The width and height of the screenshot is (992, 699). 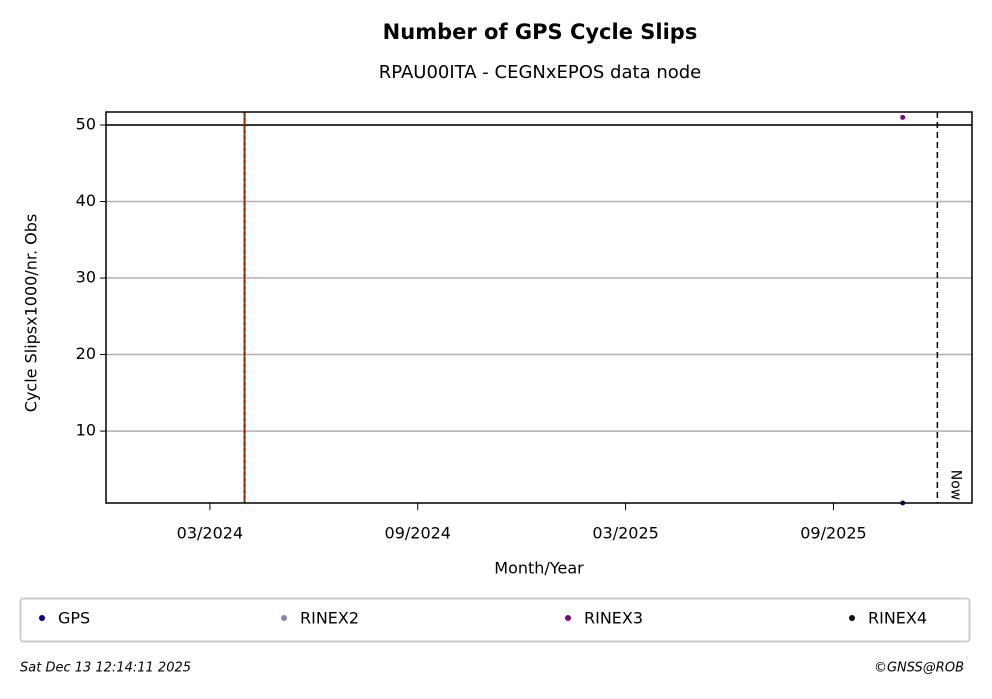 I want to click on legend-label: RINEX2, so click(x=329, y=618).